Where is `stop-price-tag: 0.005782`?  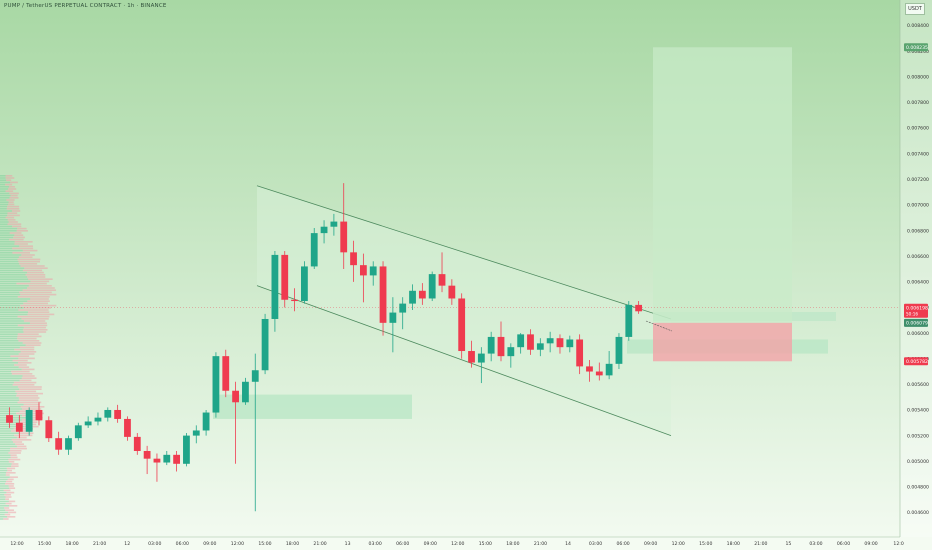
stop-price-tag: 0.005782 is located at coordinates (917, 362).